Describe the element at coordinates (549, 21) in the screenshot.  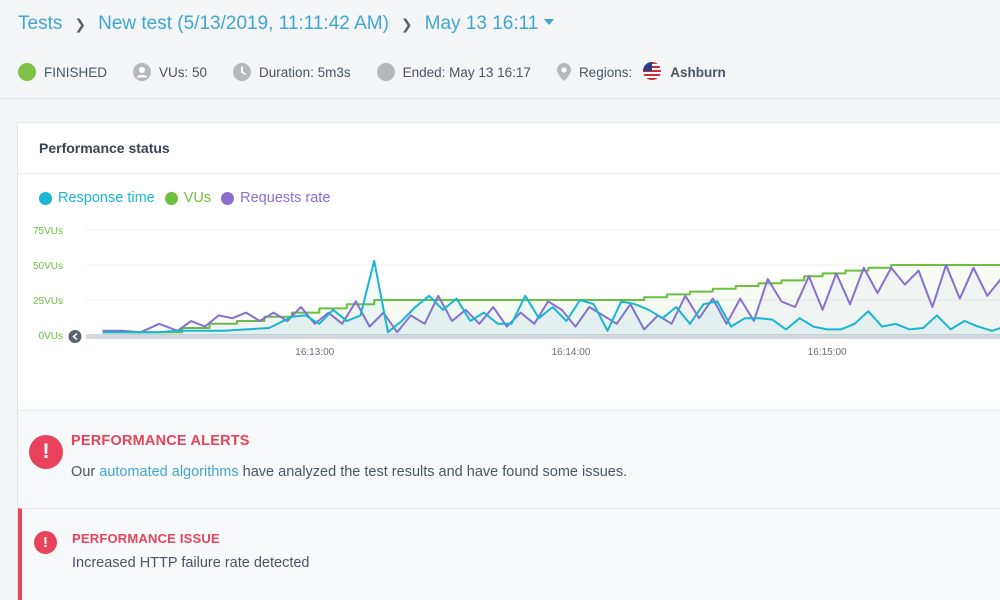
I see `caret-down-icon` at that location.